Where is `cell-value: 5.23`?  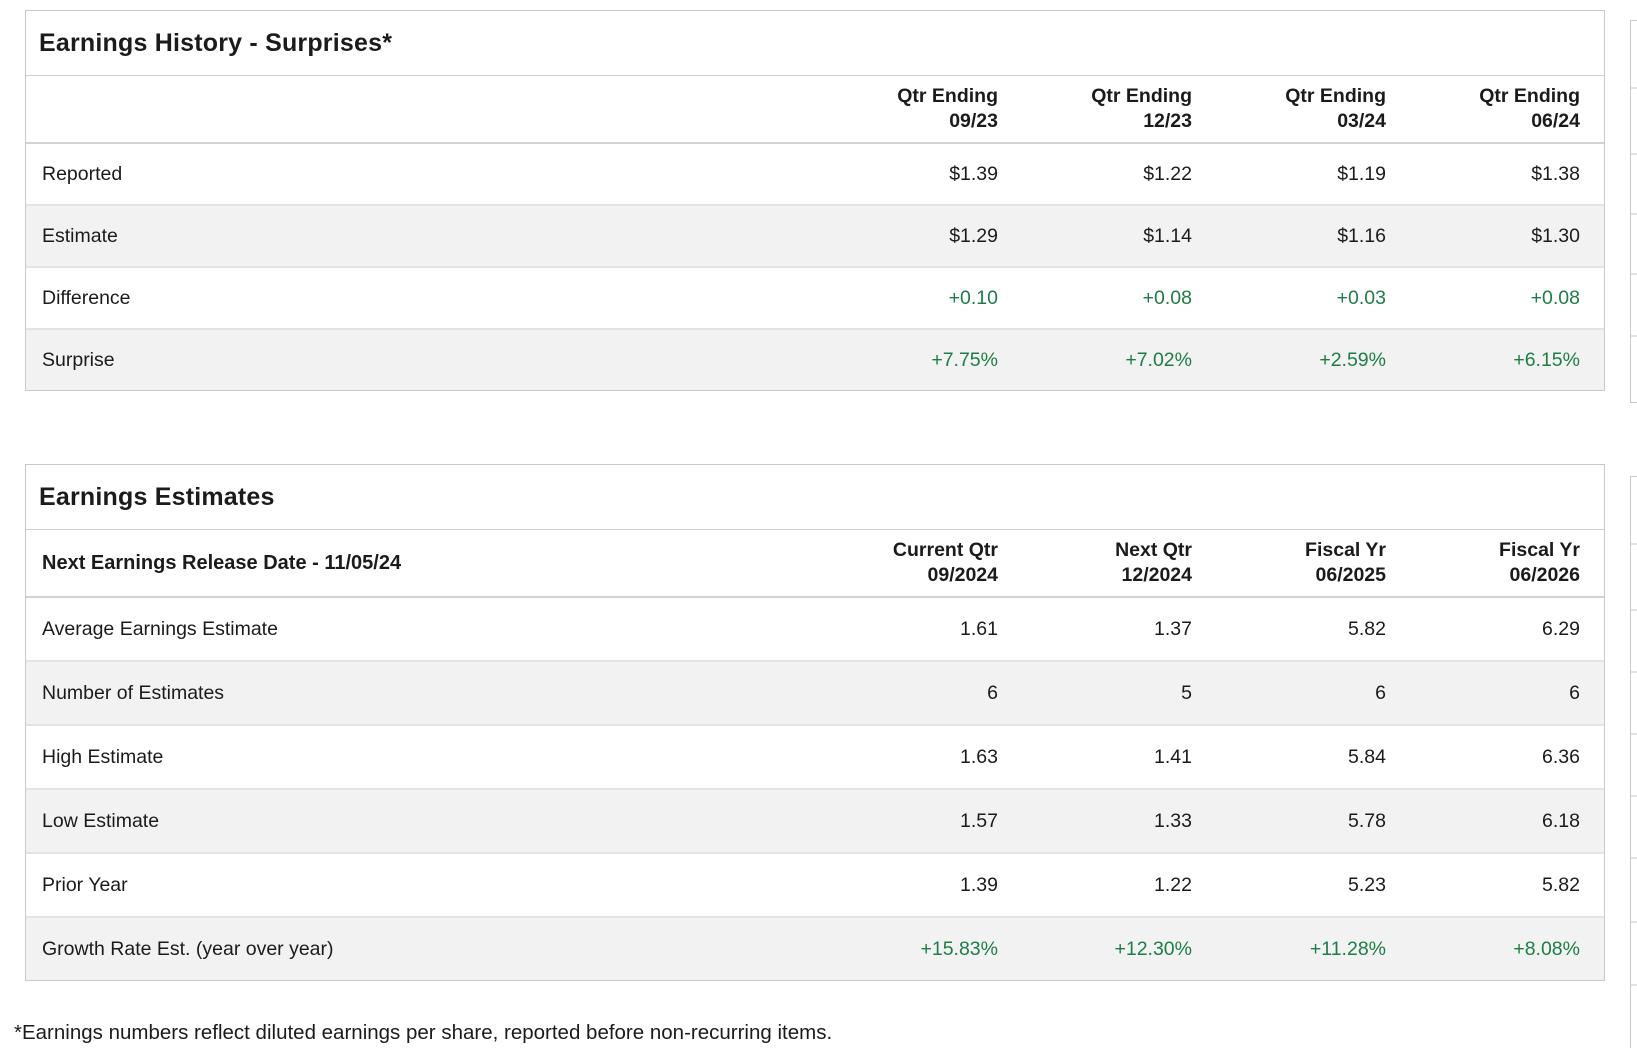 cell-value: 5.23 is located at coordinates (1367, 884).